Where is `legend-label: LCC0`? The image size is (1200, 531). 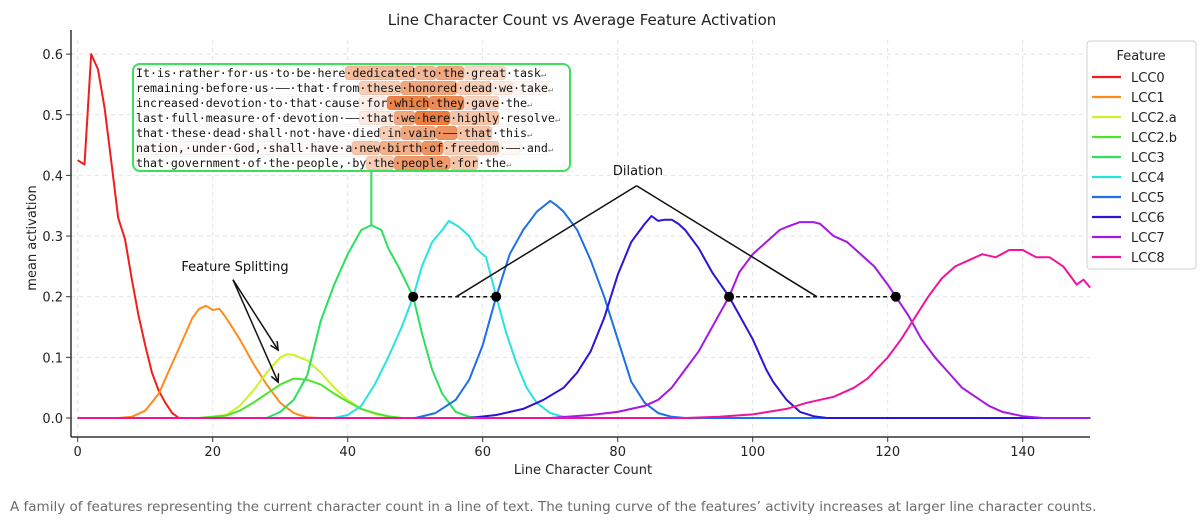 legend-label: LCC0 is located at coordinates (1148, 78).